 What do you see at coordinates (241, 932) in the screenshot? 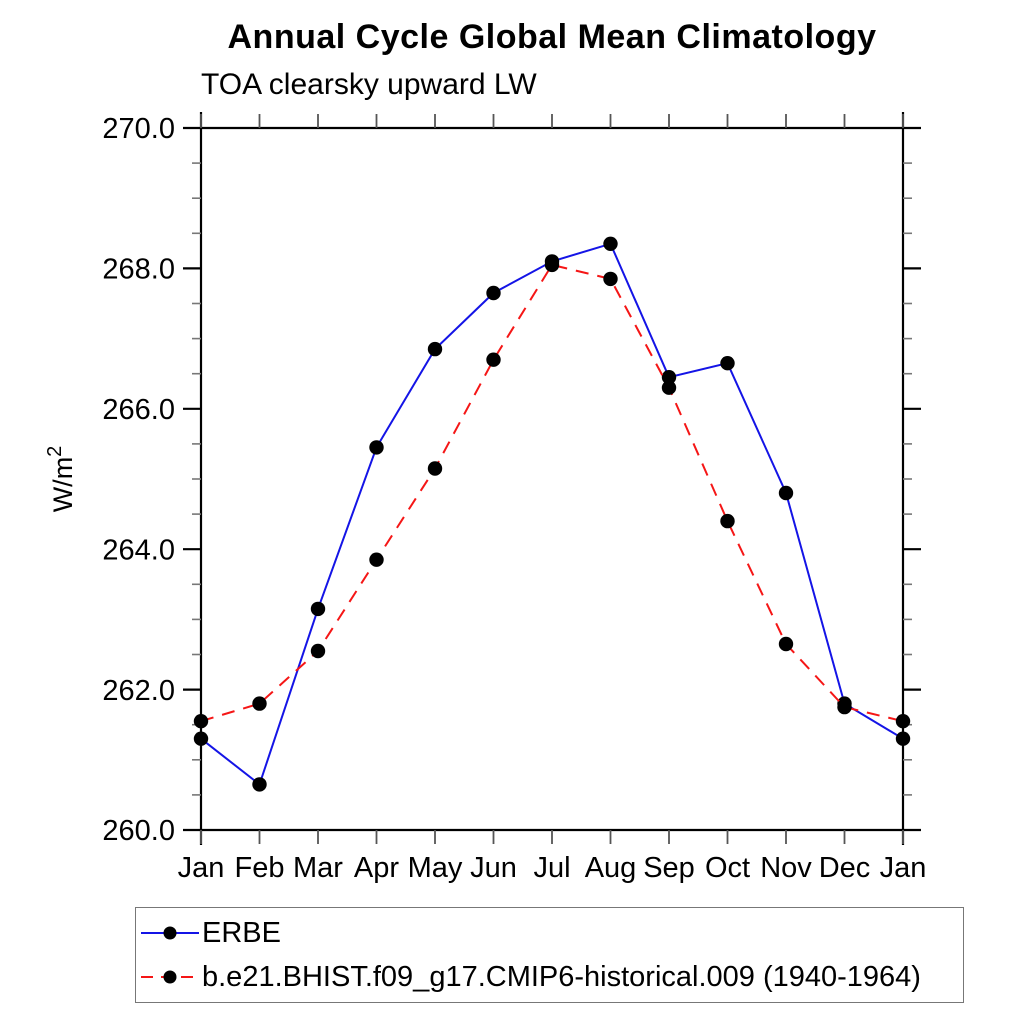
I see `legend-label: ERBE` at bounding box center [241, 932].